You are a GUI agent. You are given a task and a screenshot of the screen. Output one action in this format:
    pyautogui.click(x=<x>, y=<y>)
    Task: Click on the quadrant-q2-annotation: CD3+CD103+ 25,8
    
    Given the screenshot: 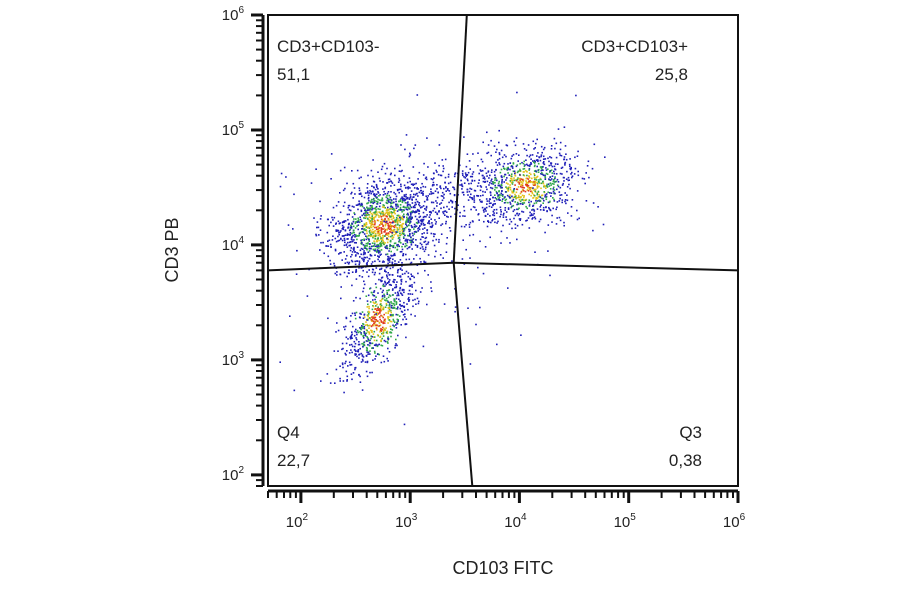 What is the action you would take?
    pyautogui.click(x=634, y=60)
    